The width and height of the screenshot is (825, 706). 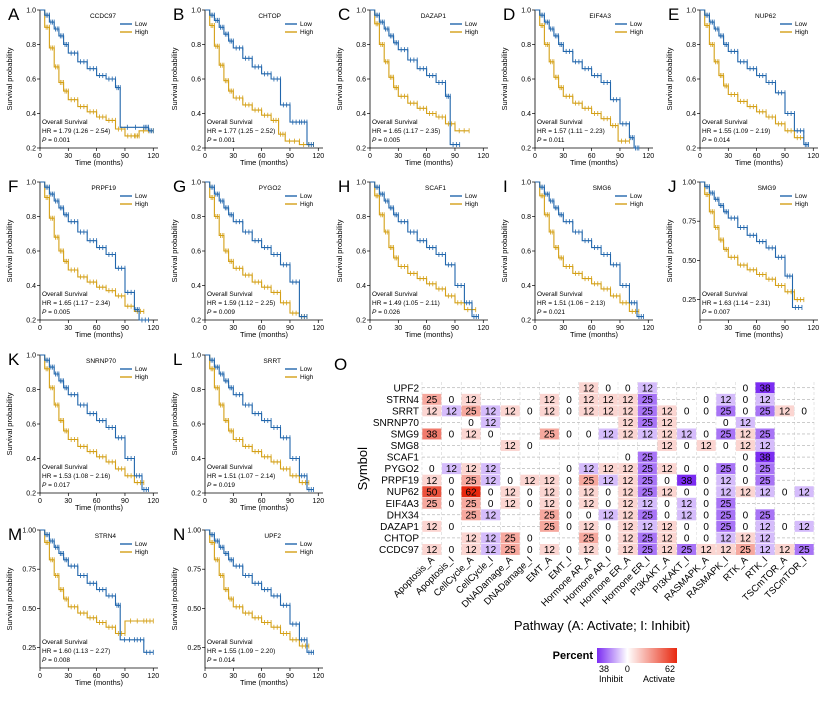 I want to click on legend-gene-title: CCDC97, so click(x=103, y=16).